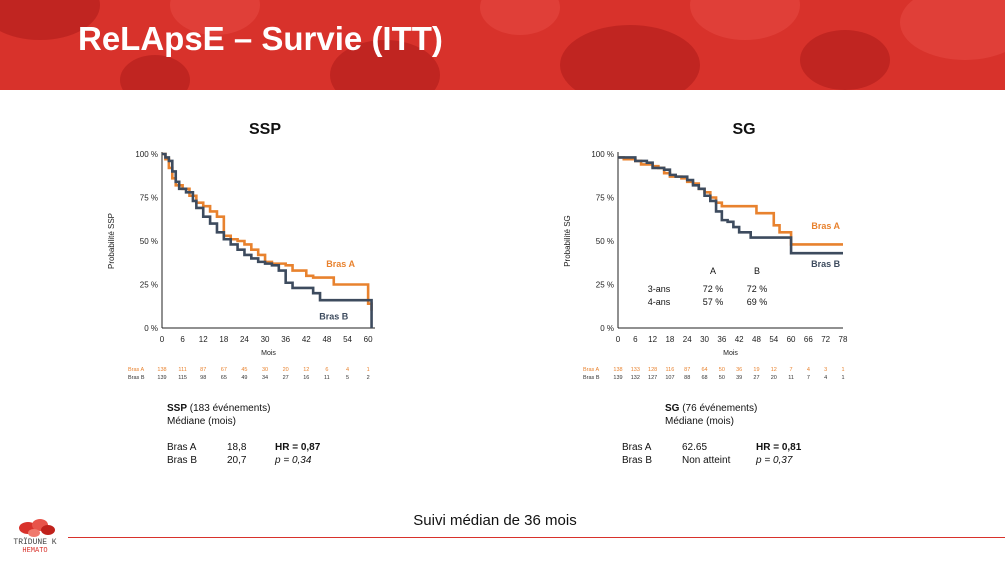  Describe the element at coordinates (605, 285) in the screenshot. I see `sg-y-tick-label: 25 %` at that location.